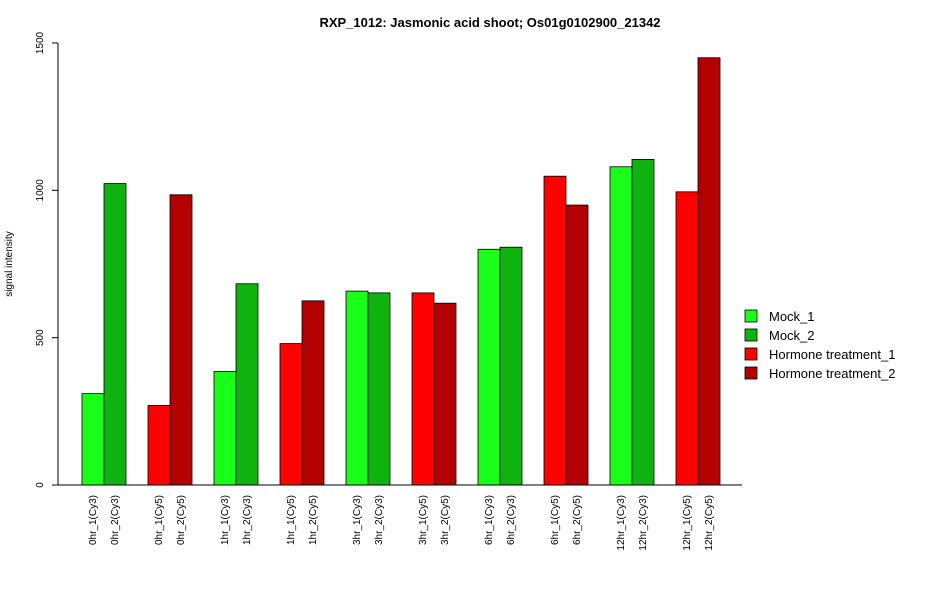  What do you see at coordinates (643, 523) in the screenshot?
I see `x-tick-label: 12hr_2(Cy3)` at bounding box center [643, 523].